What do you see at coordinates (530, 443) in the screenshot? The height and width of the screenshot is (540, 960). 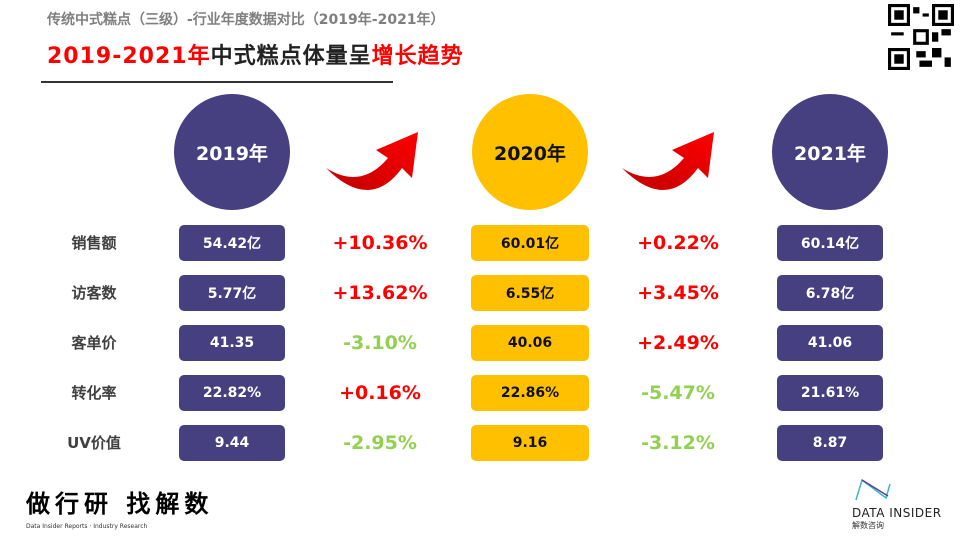 I see `value-2020: 9.16` at bounding box center [530, 443].